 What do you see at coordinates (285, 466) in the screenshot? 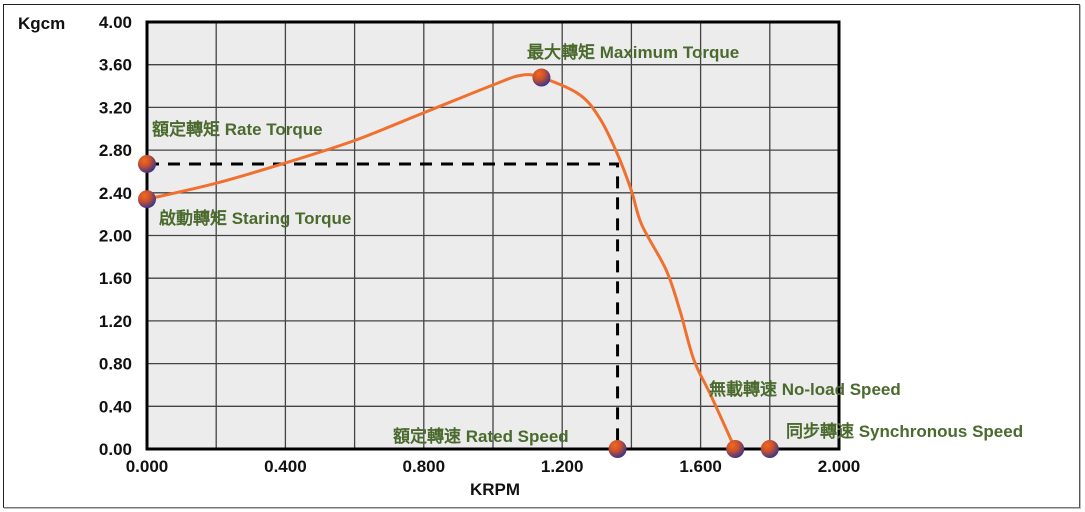
I see `x-tick-label: 0.400` at bounding box center [285, 466].